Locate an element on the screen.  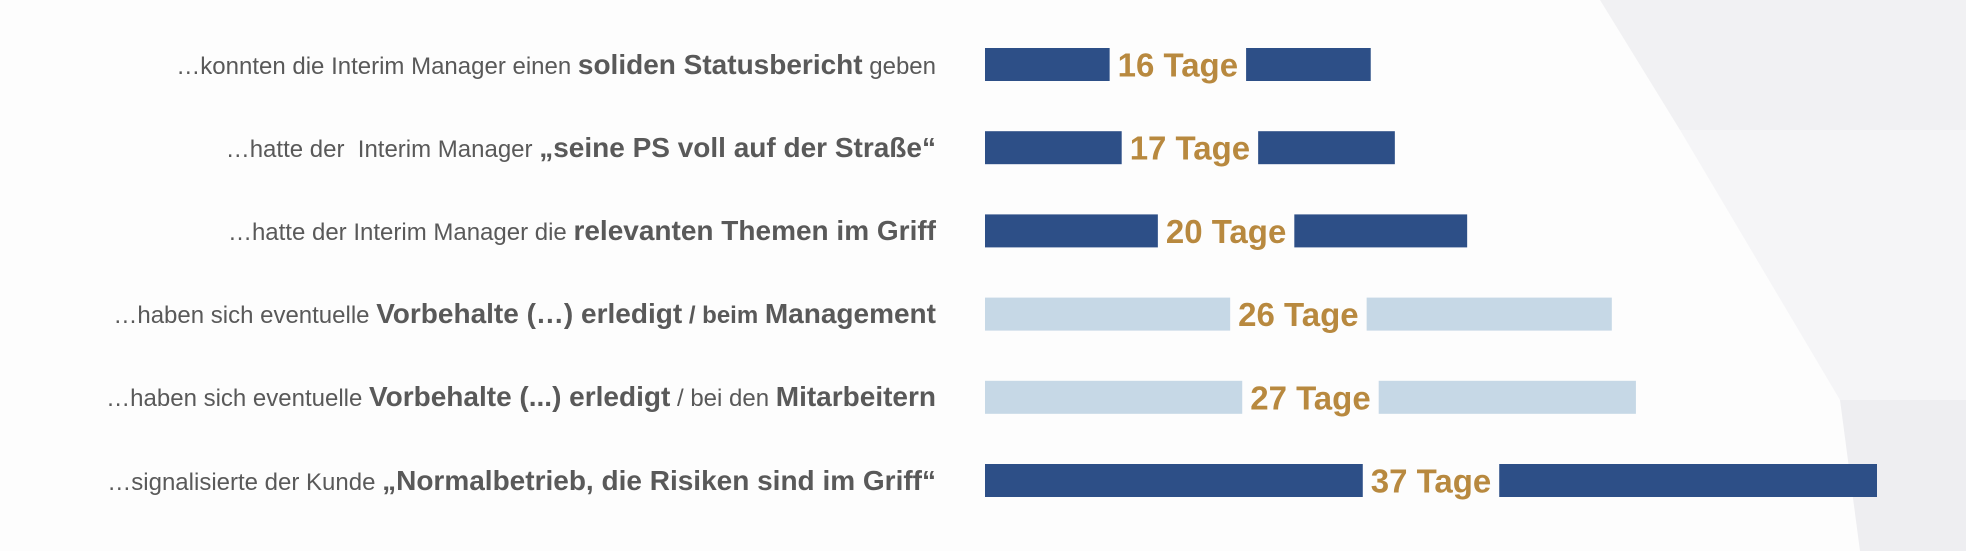
category-label-segment: Vorbehalte (…) erledigt is located at coordinates (529, 314).